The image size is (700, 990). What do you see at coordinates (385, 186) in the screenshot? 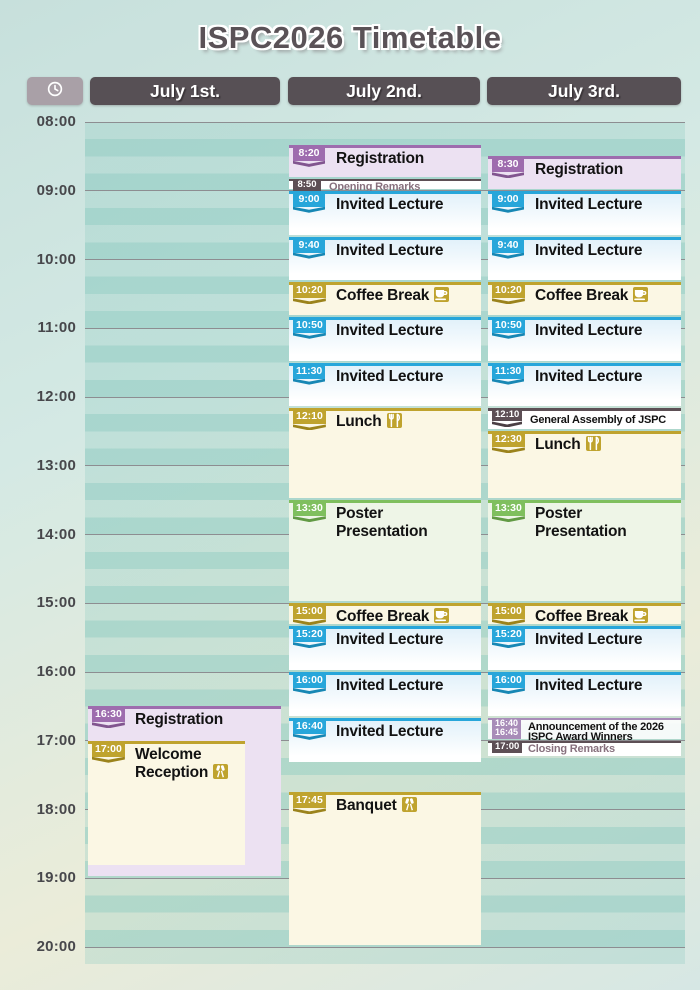
I see `event-opening-remarks: 8:50 Opening Remarks` at bounding box center [385, 186].